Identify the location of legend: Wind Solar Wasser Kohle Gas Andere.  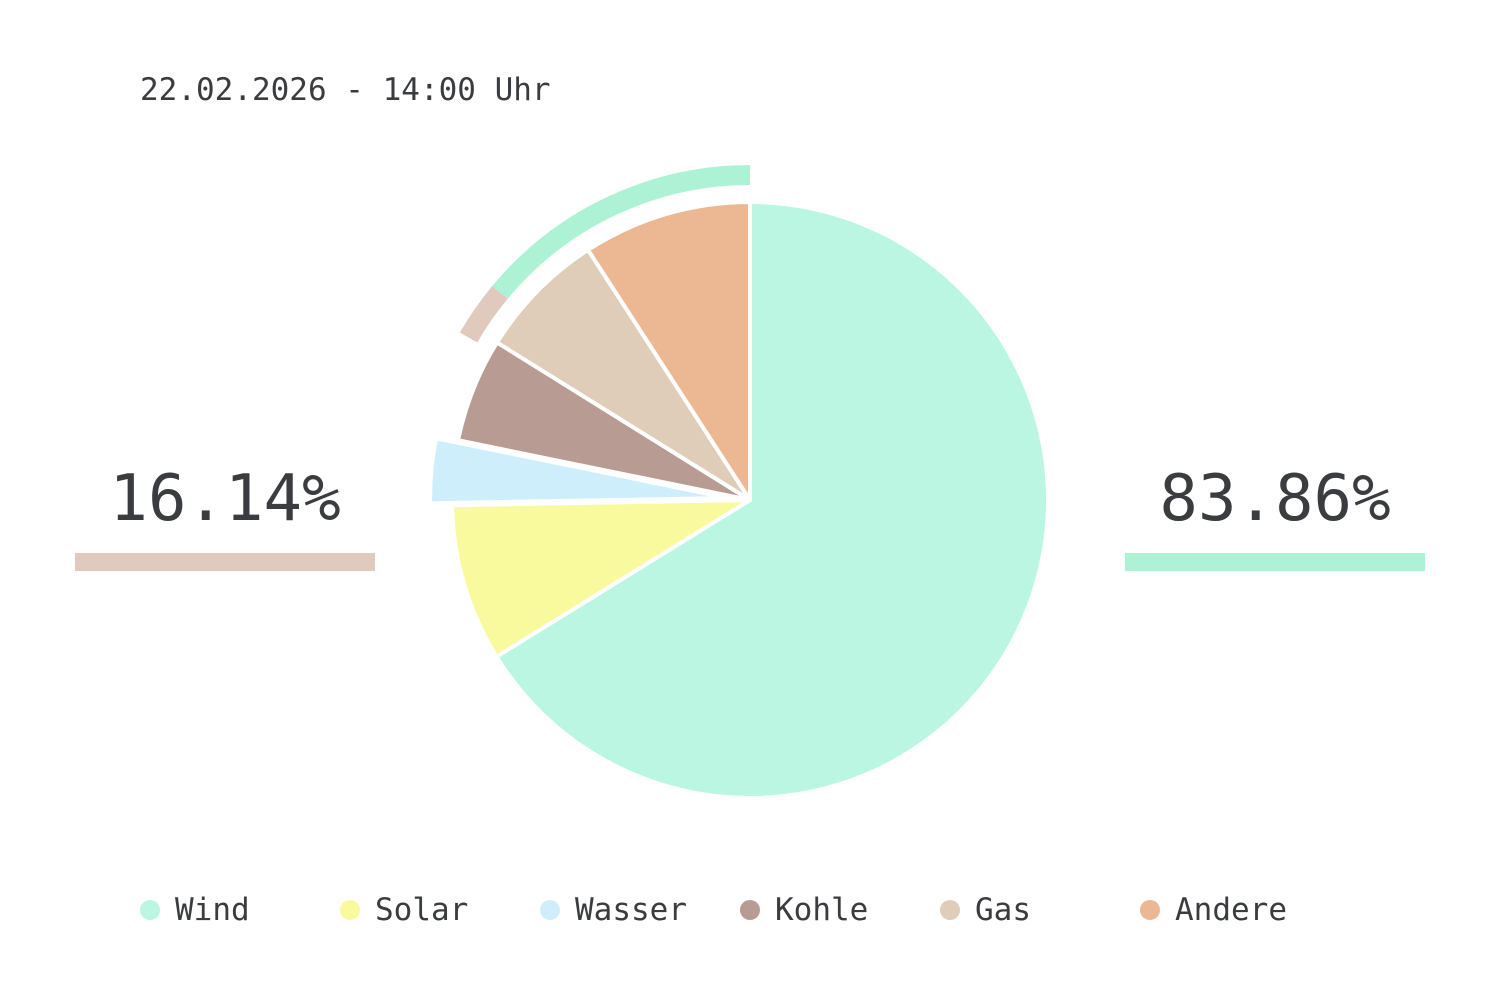
(770, 910).